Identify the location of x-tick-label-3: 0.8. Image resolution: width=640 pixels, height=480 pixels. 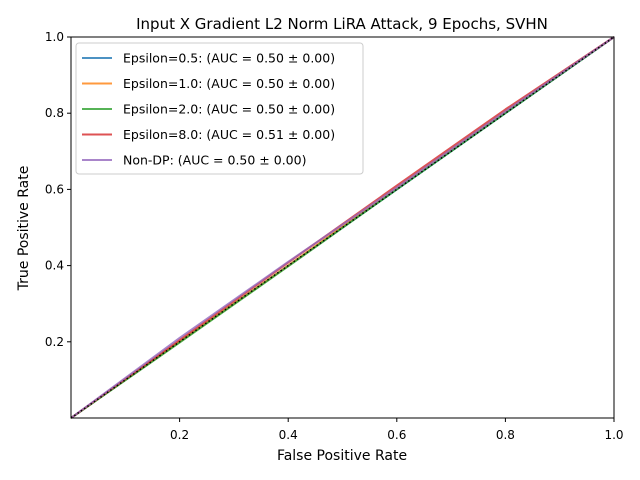
(505, 435).